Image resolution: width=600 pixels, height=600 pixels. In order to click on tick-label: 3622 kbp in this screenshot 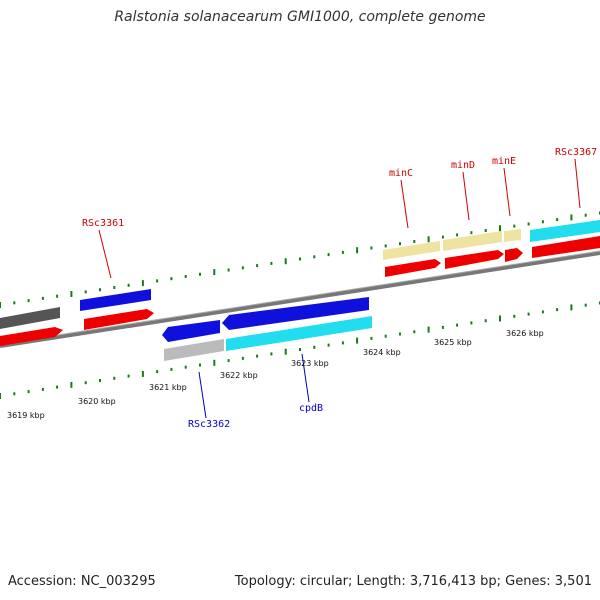, I will do `click(239, 375)`.